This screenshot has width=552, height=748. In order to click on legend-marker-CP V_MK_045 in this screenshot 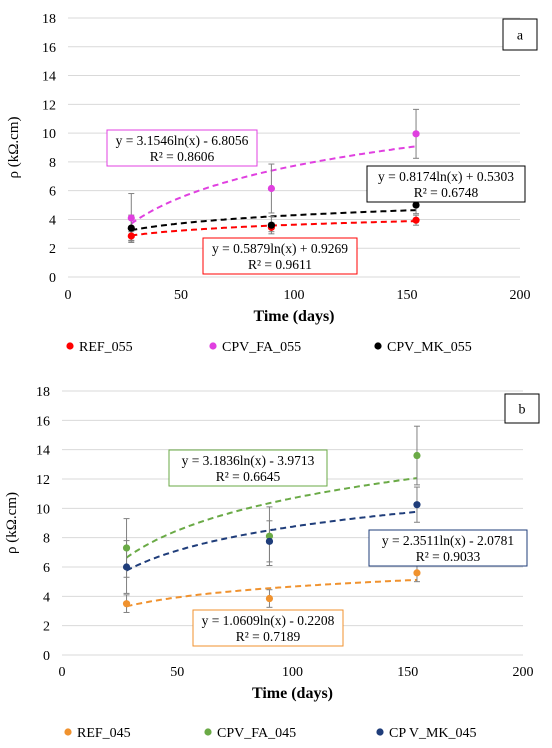, I will do `click(380, 732)`.